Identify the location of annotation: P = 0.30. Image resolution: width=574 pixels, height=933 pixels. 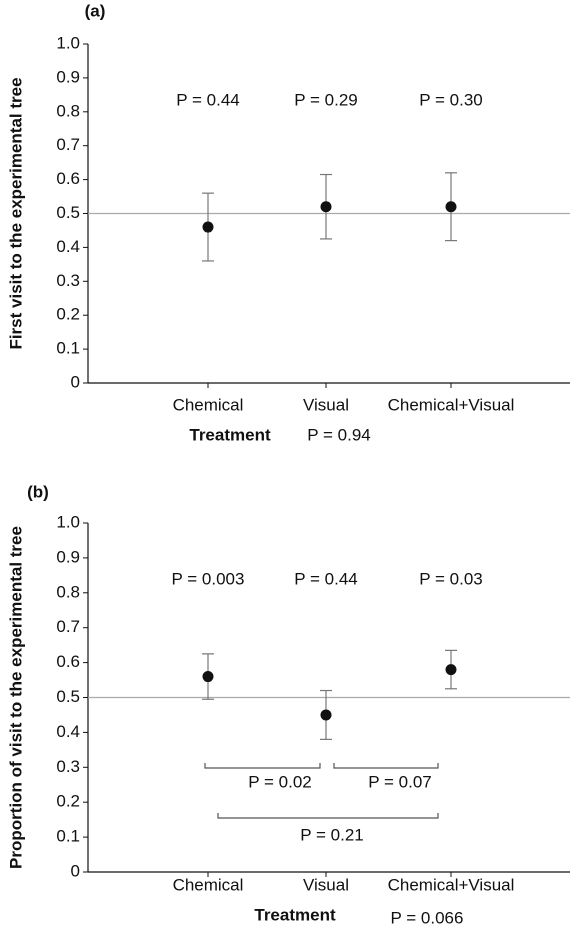
(451, 99).